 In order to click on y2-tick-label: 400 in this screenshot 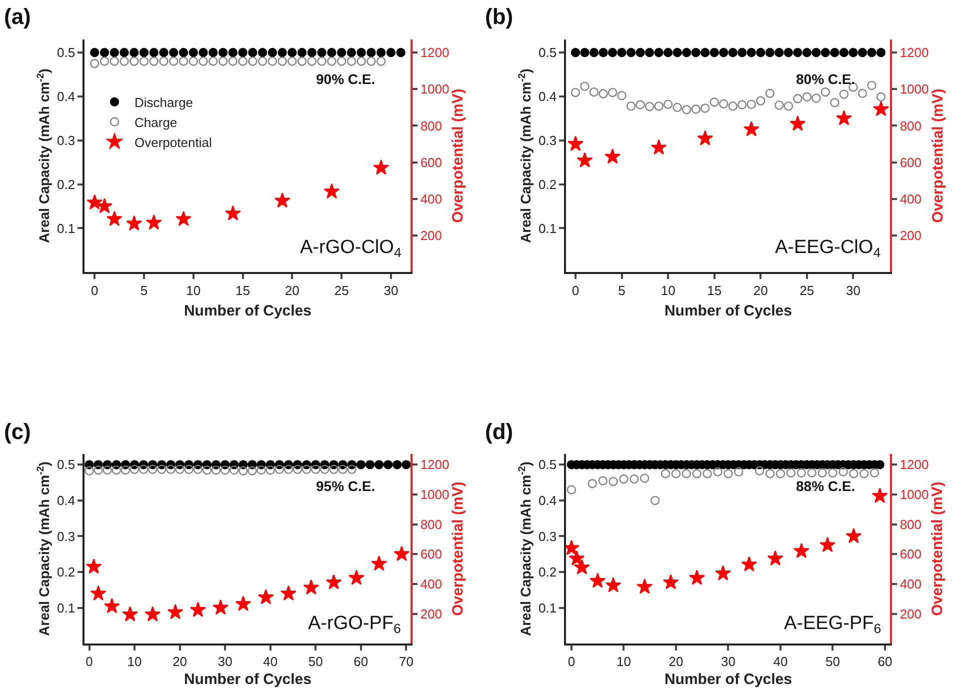, I will do `click(911, 584)`.